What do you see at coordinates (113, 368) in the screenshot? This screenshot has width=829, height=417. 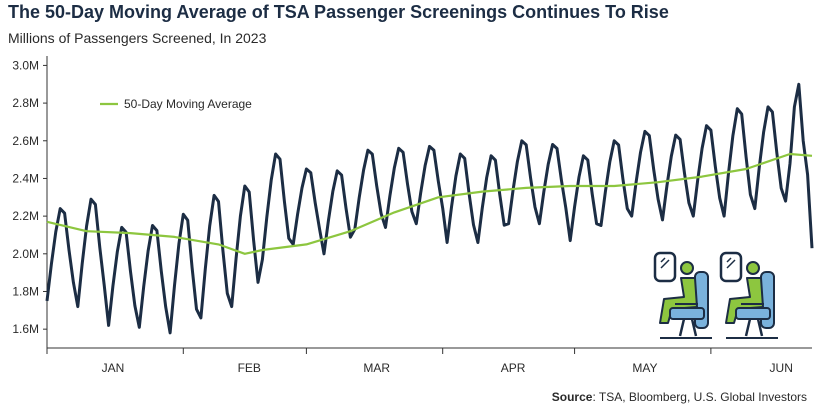 I see `x-tick-label: JAN` at bounding box center [113, 368].